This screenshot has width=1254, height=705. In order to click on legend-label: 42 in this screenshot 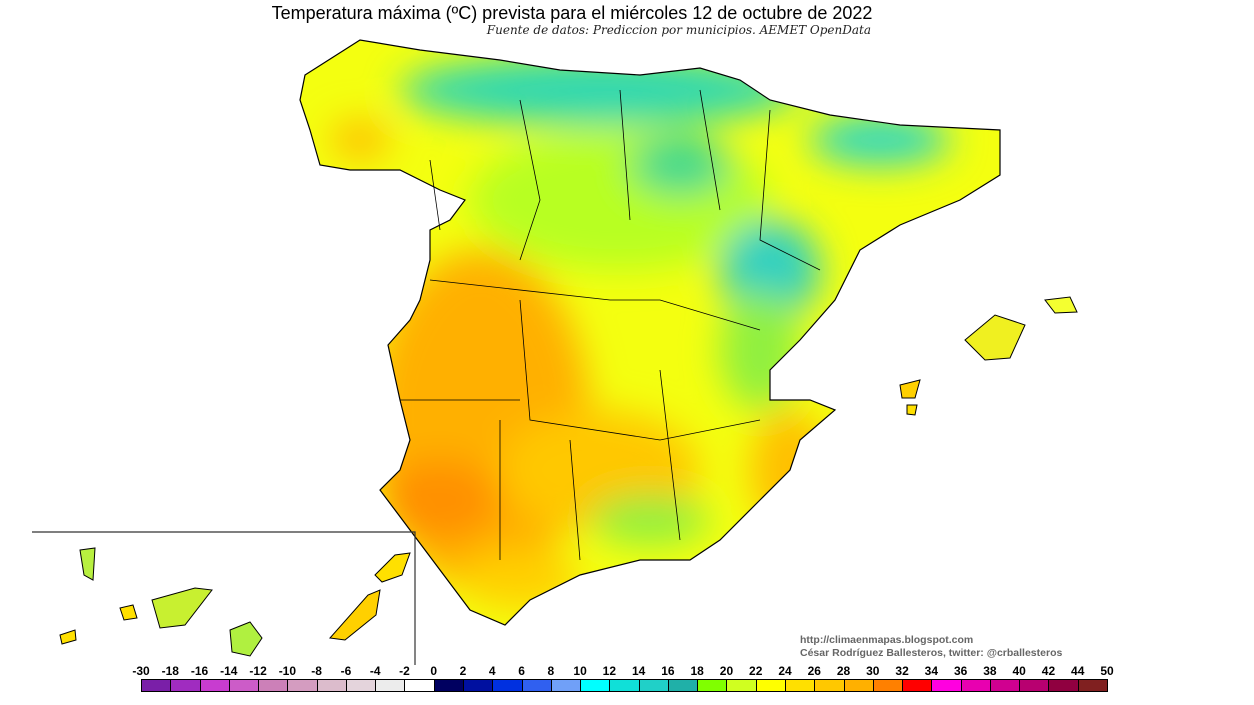, I will do `click(1048, 671)`.